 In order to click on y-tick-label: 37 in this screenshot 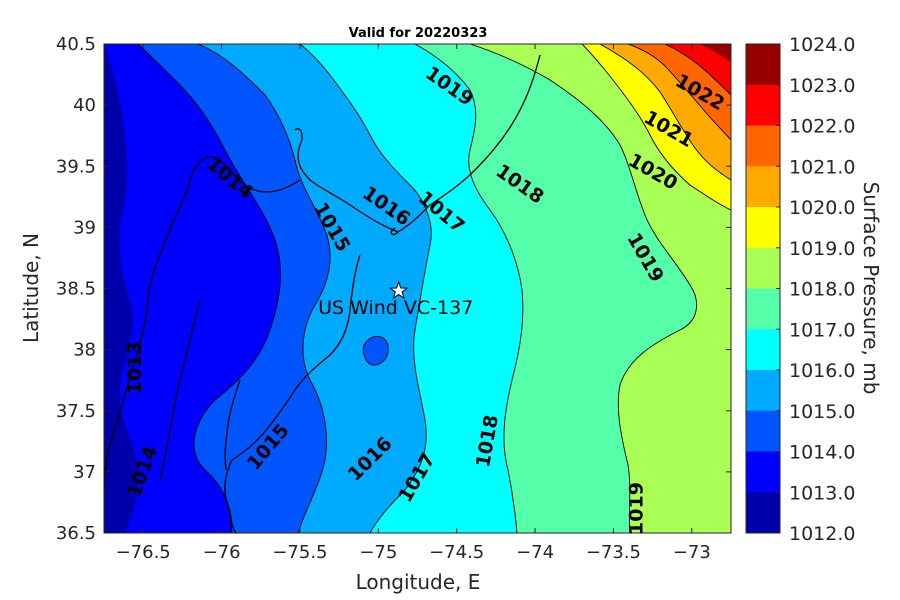, I will do `click(84, 472)`.